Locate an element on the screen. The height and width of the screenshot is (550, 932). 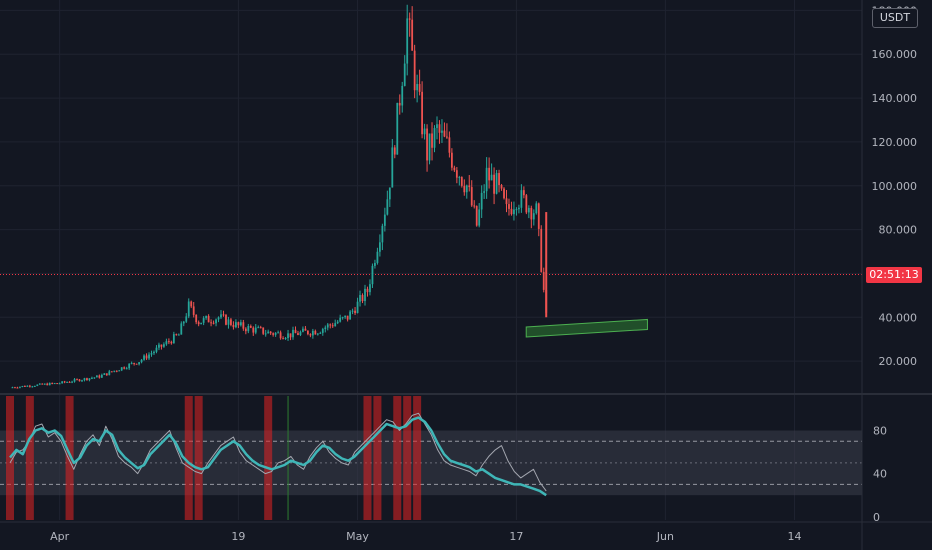
currency-unit-badge: USDT is located at coordinates (895, 18).